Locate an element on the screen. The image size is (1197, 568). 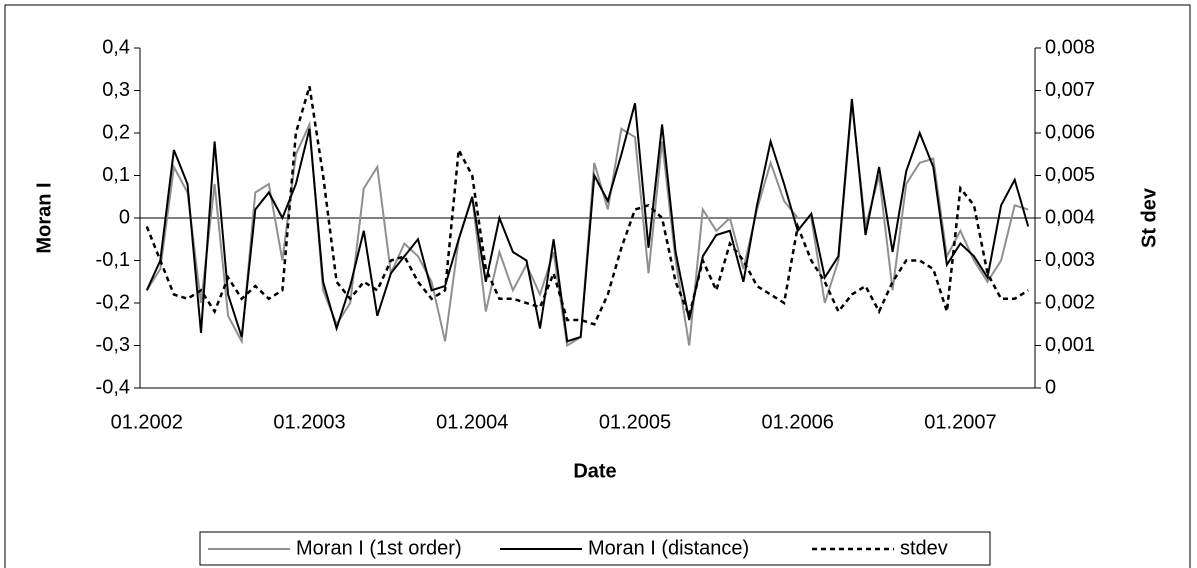
x-axis-title: Date is located at coordinates (594, 471).